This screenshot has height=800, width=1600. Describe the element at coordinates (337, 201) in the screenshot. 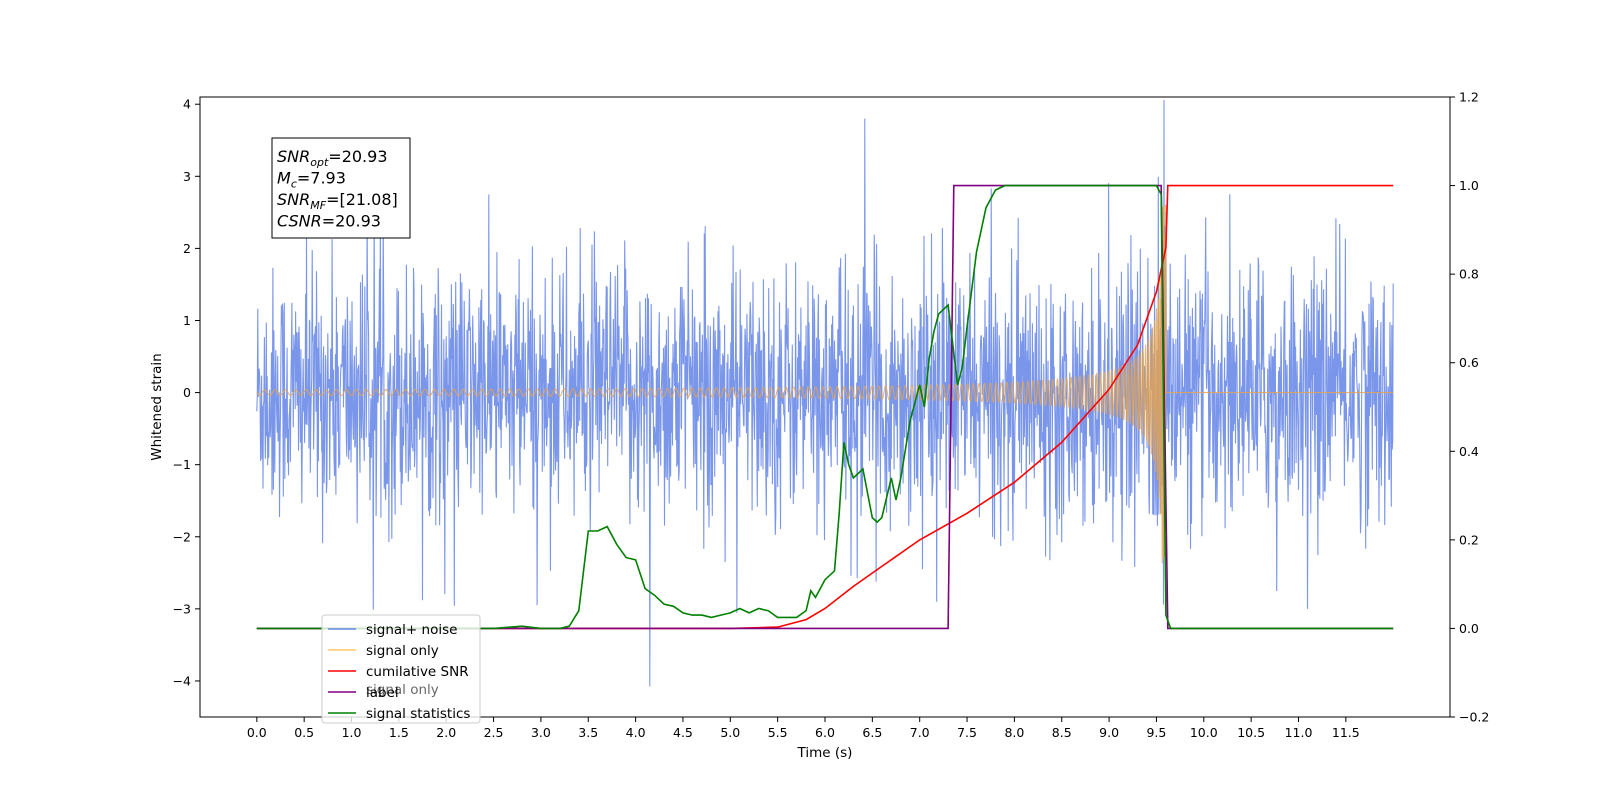

I see `annotation-line: SNRMF=[21.08]` at that location.